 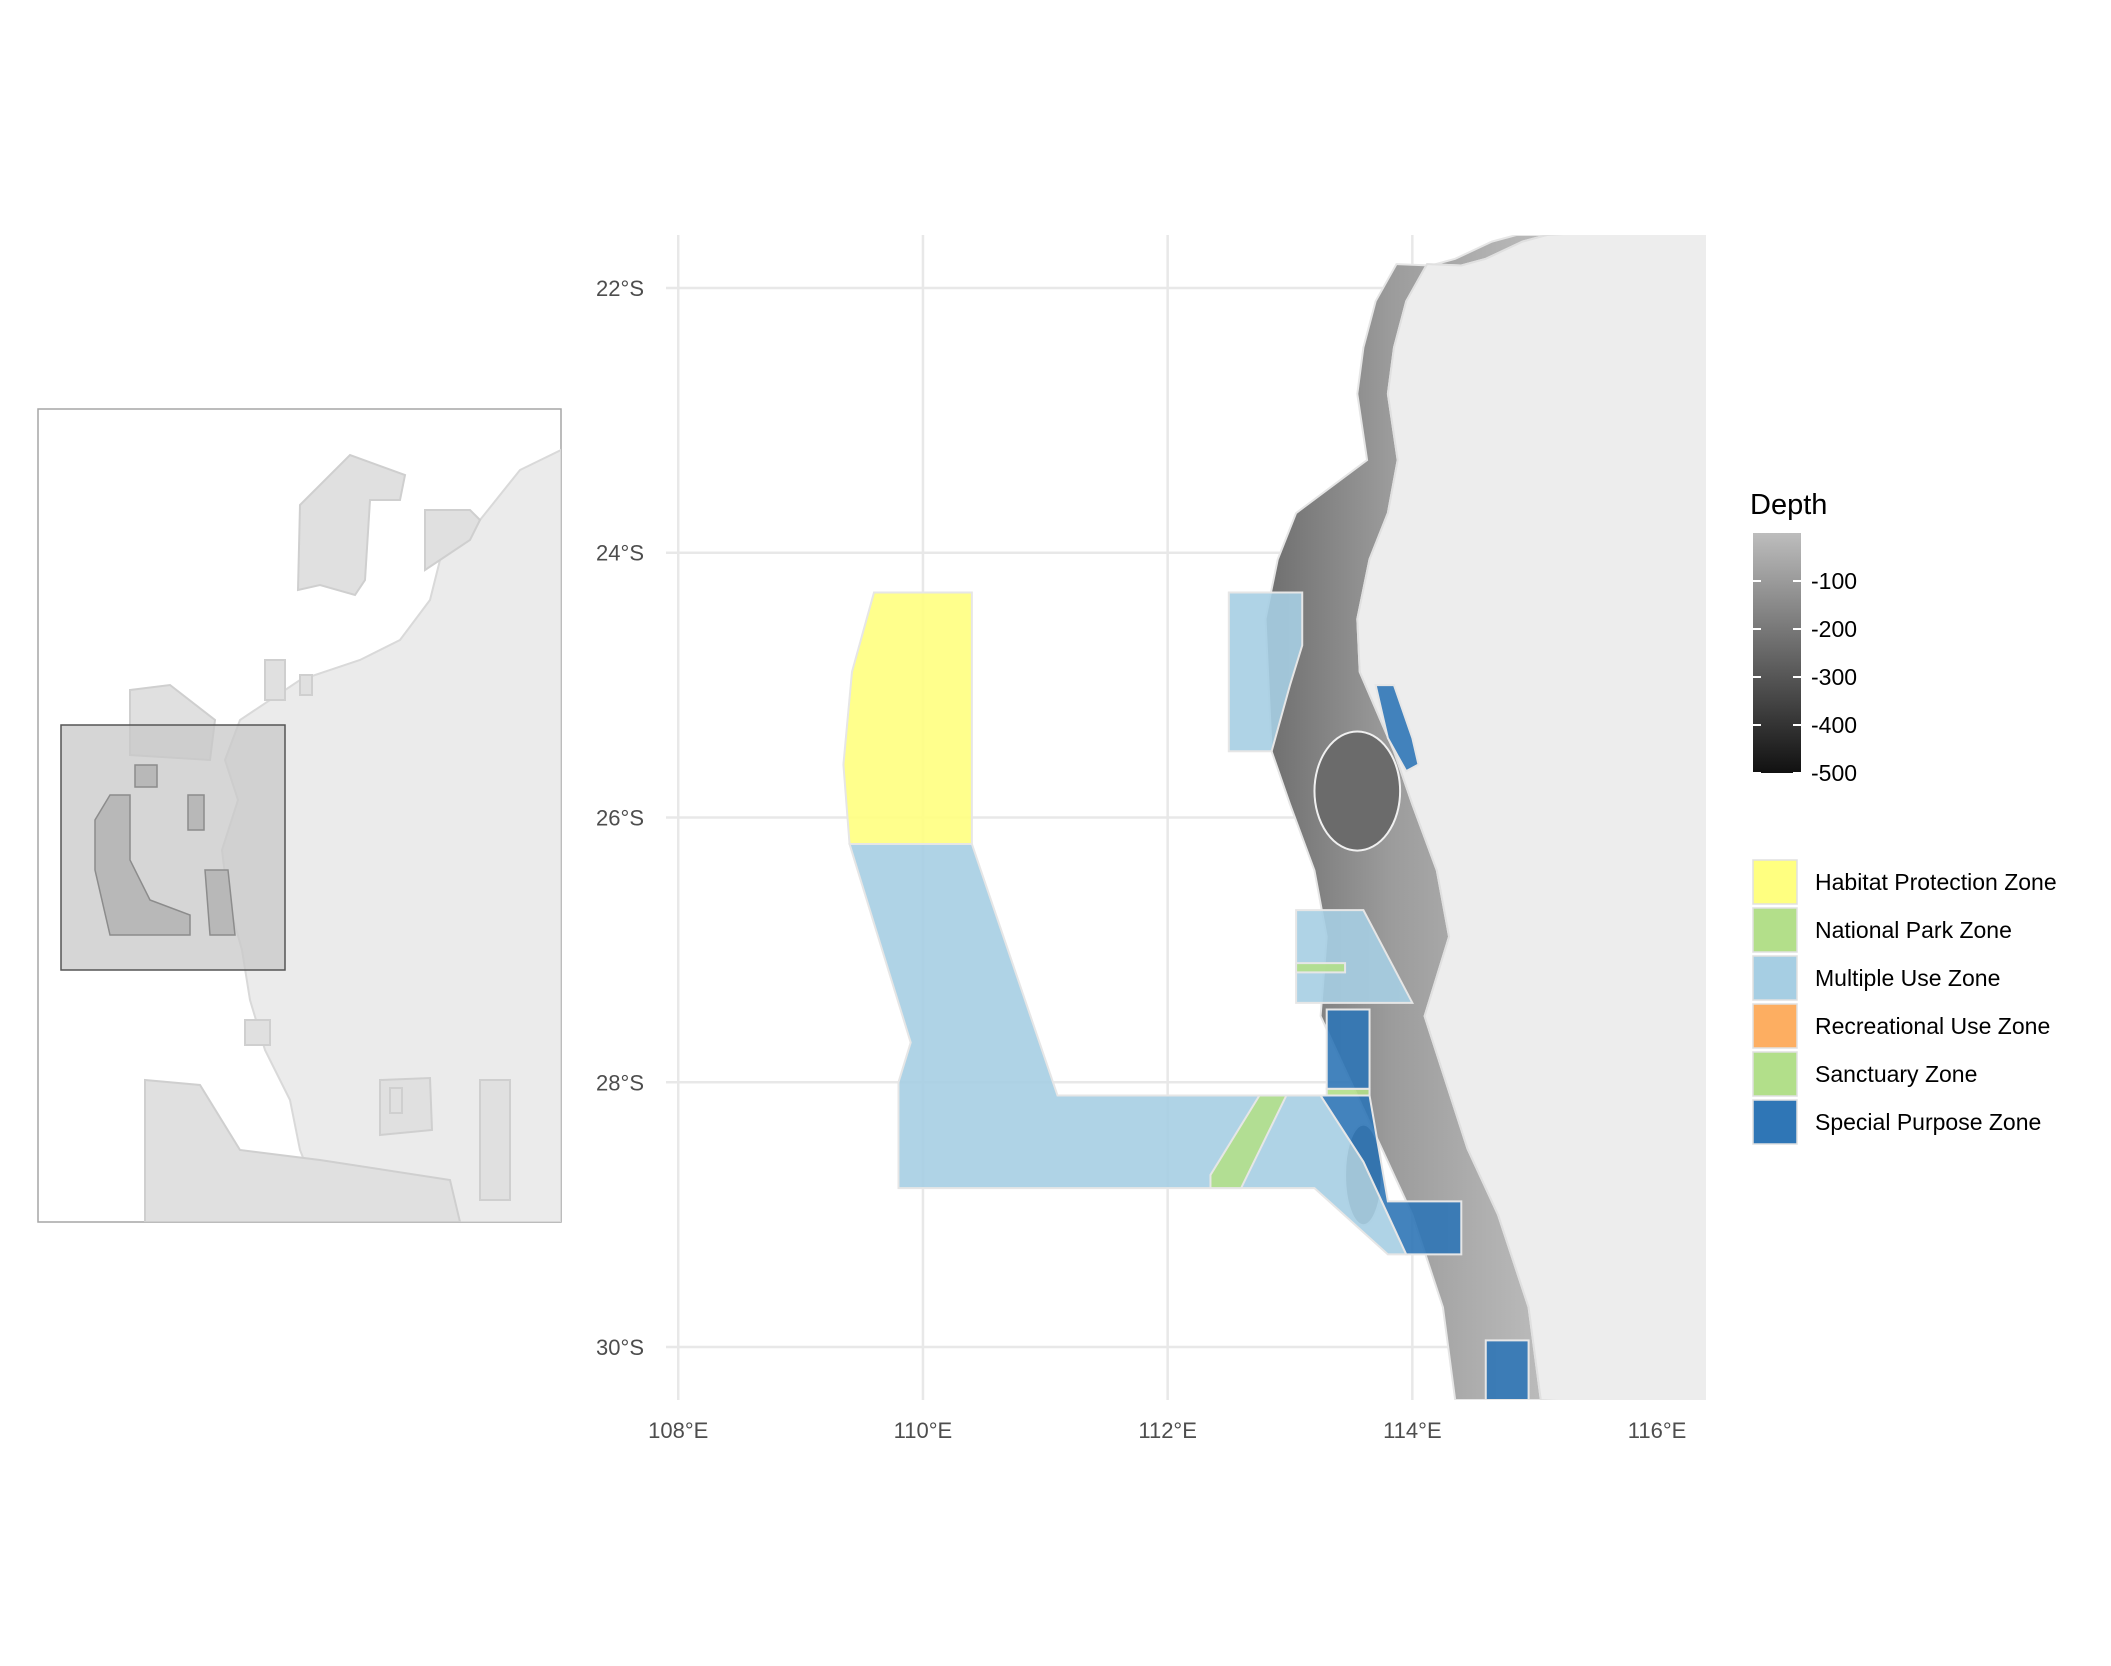 What do you see at coordinates (620, 288) in the screenshot?
I see `y-tick-label: 22°S` at bounding box center [620, 288].